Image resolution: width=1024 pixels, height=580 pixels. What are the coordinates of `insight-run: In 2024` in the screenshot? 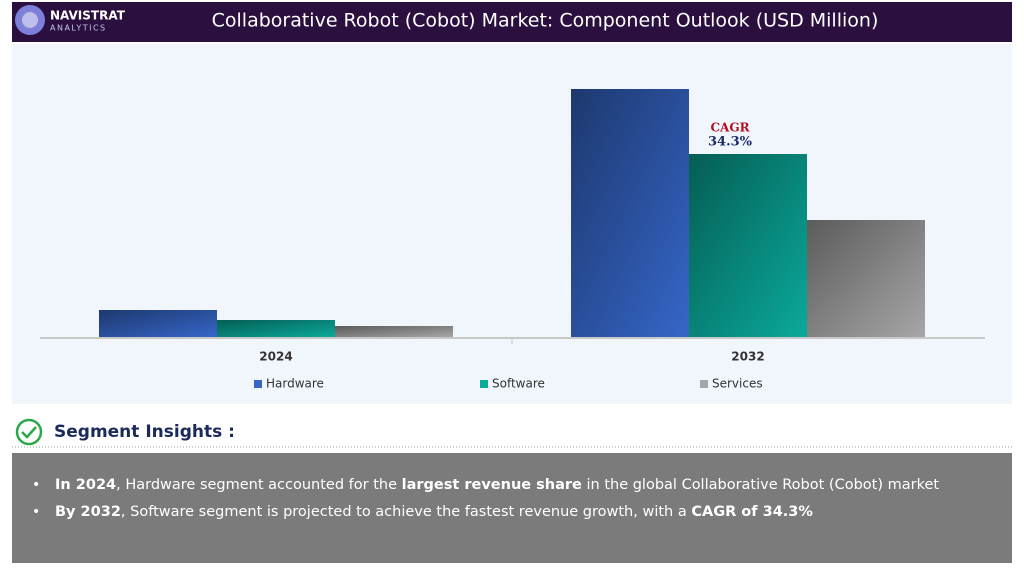 It's located at (85, 485).